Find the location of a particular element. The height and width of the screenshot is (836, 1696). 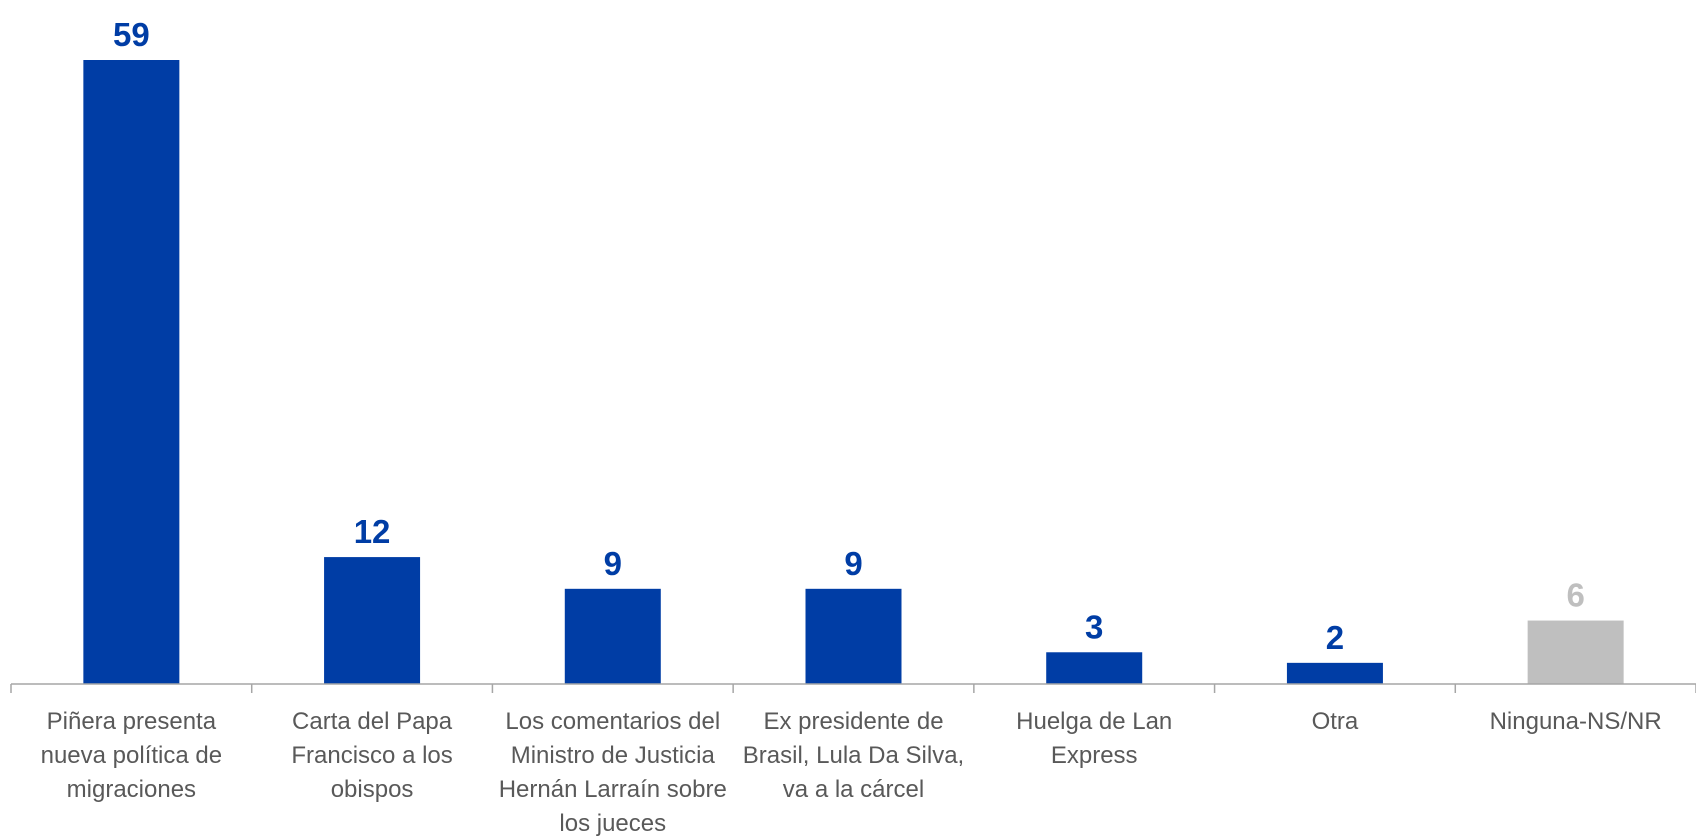

category-label-line: Los comentarios del is located at coordinates (612, 721).